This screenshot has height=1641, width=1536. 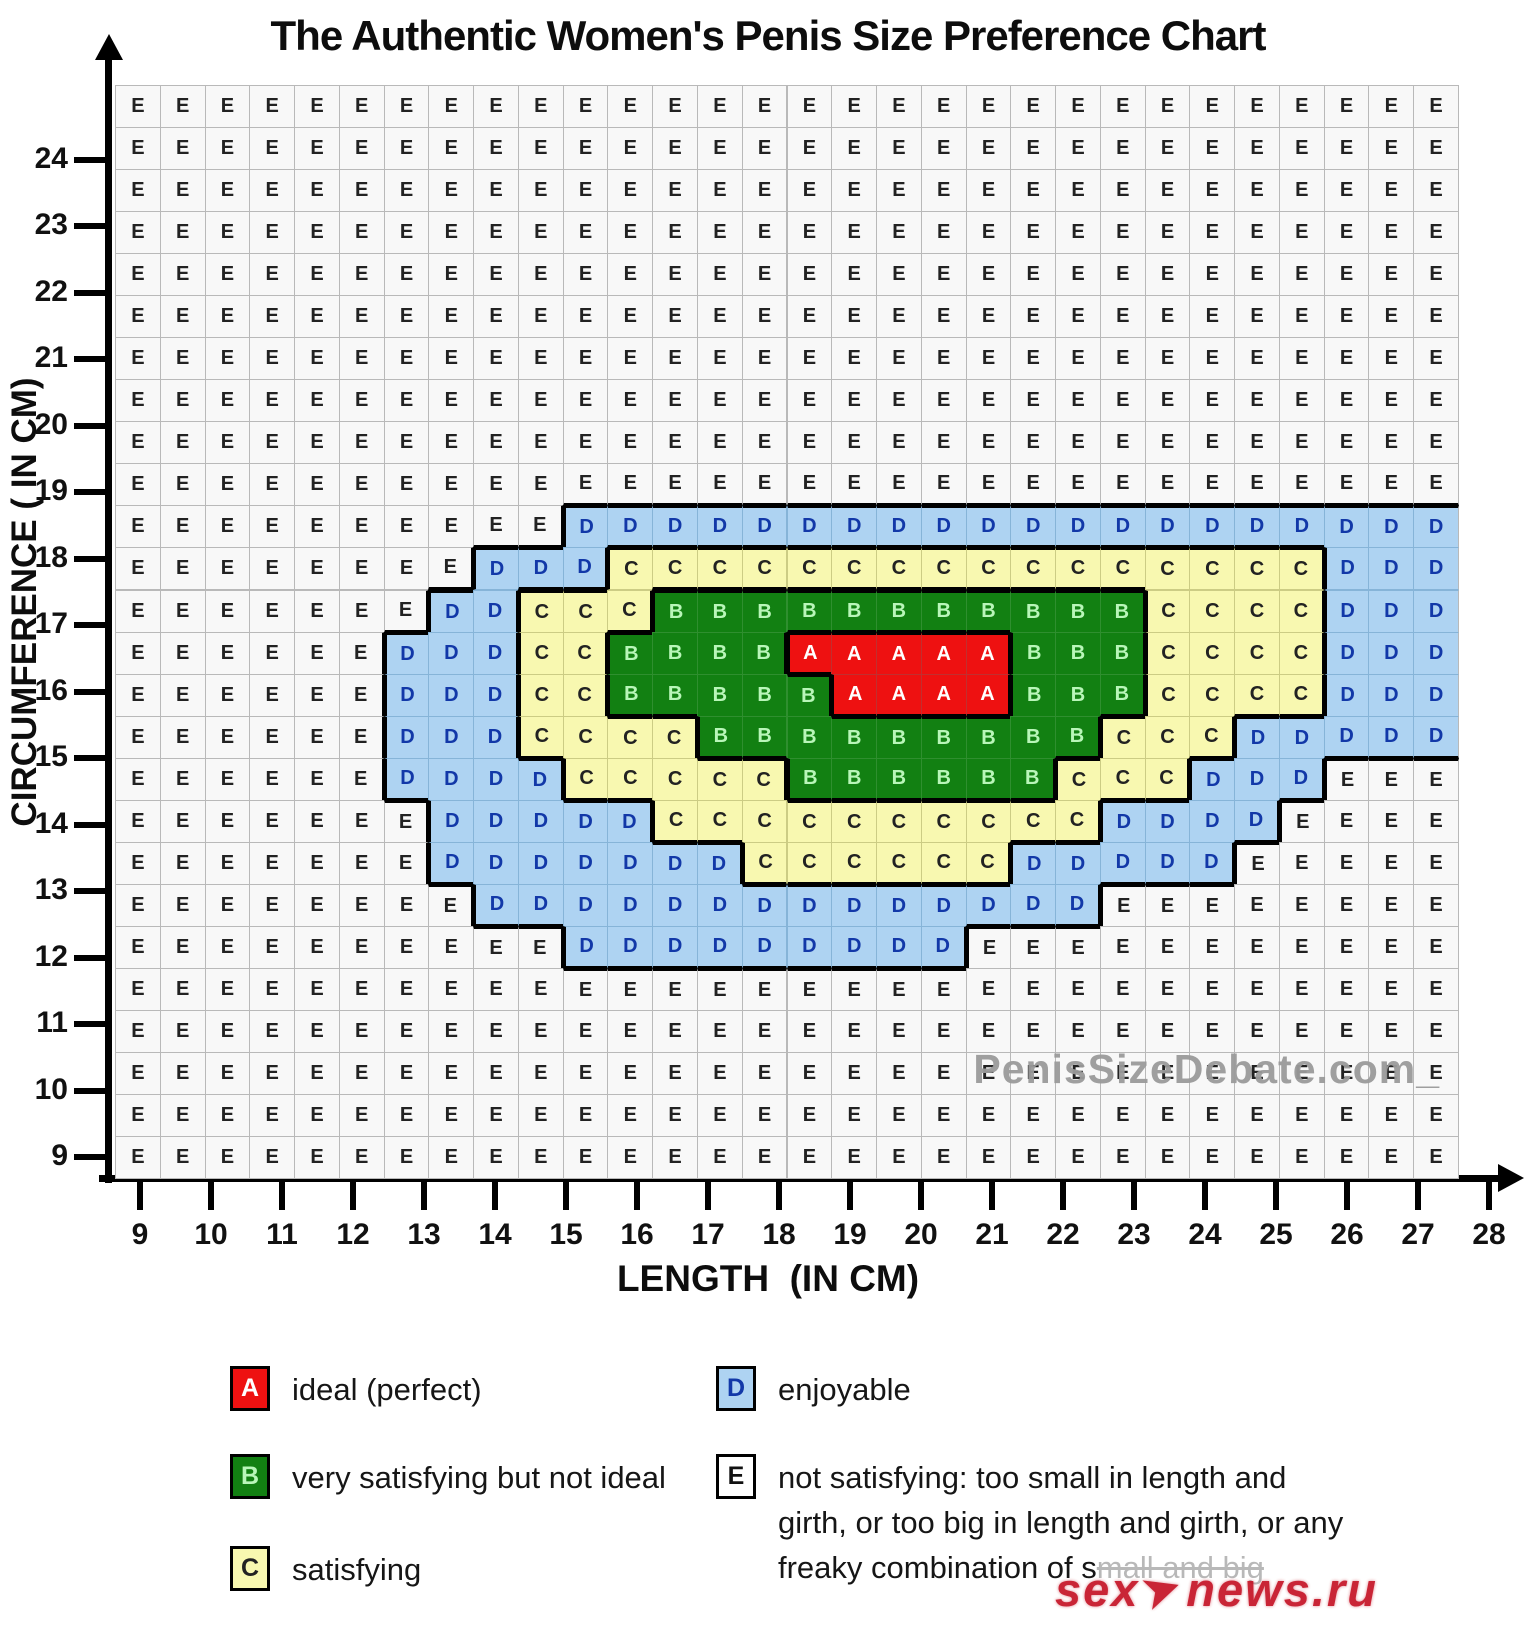 What do you see at coordinates (1032, 1477) in the screenshot?
I see `legend-label-e-line1: not satisfying: too small in length and` at bounding box center [1032, 1477].